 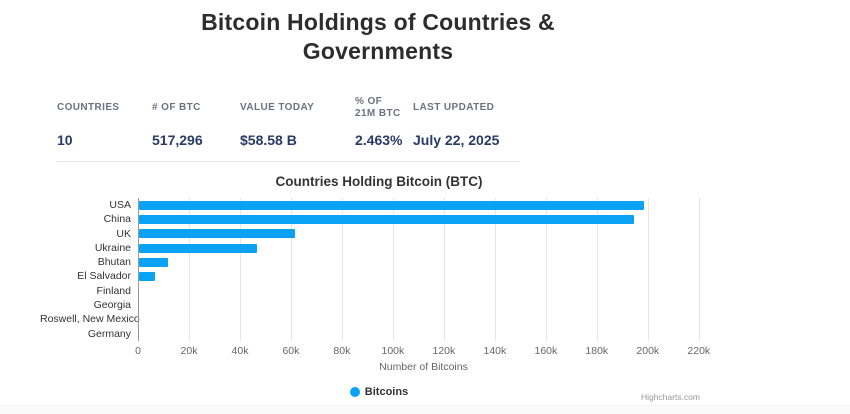 I want to click on category-label: Georgia, so click(x=112, y=305).